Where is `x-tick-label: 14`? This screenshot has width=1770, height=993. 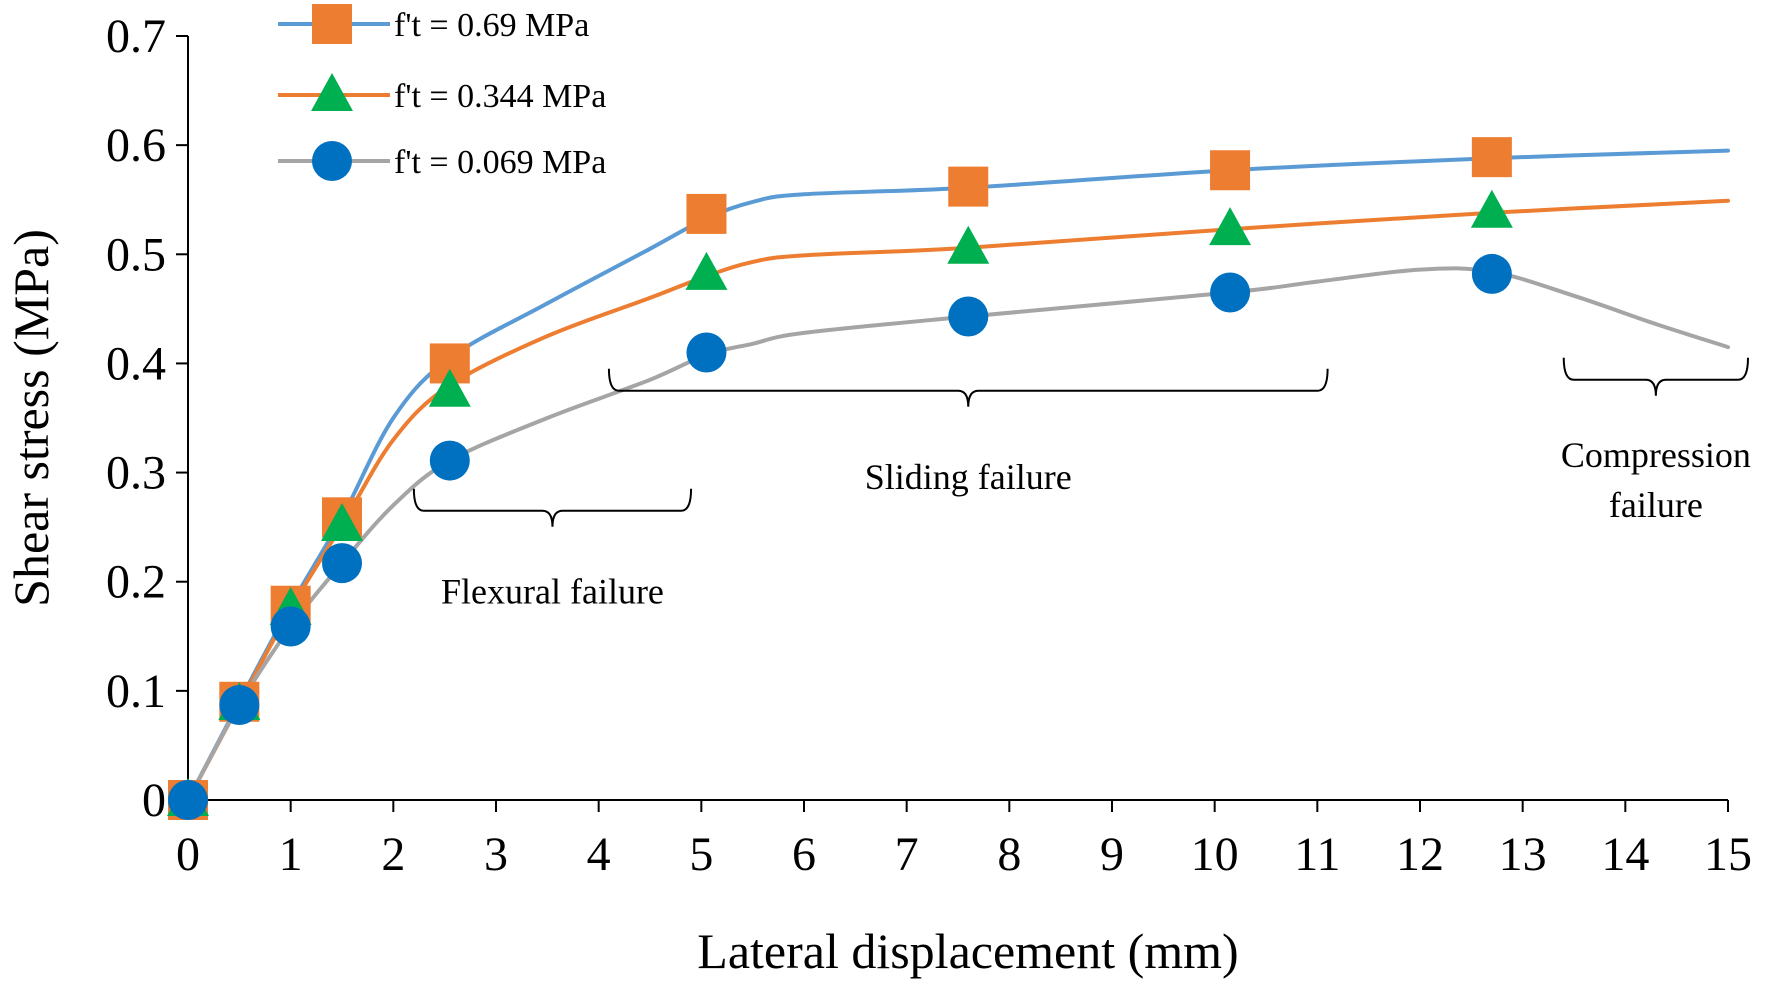 x-tick-label: 14 is located at coordinates (1625, 854).